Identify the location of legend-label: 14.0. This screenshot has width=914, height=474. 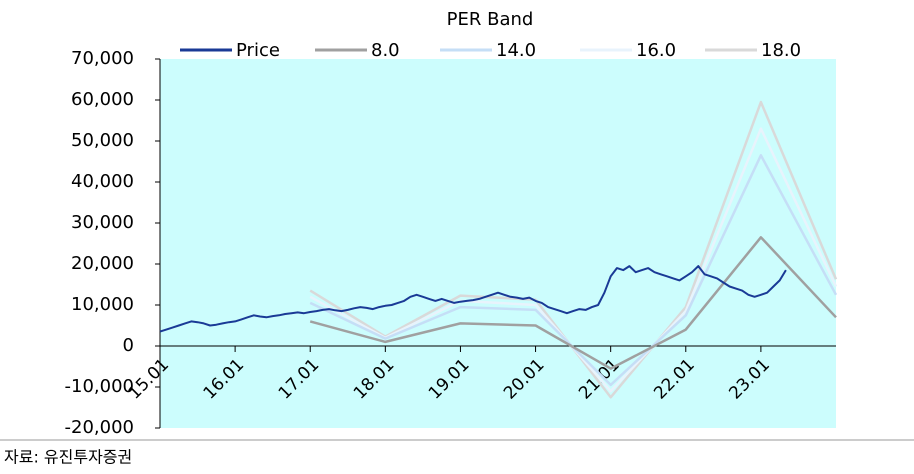
(516, 50).